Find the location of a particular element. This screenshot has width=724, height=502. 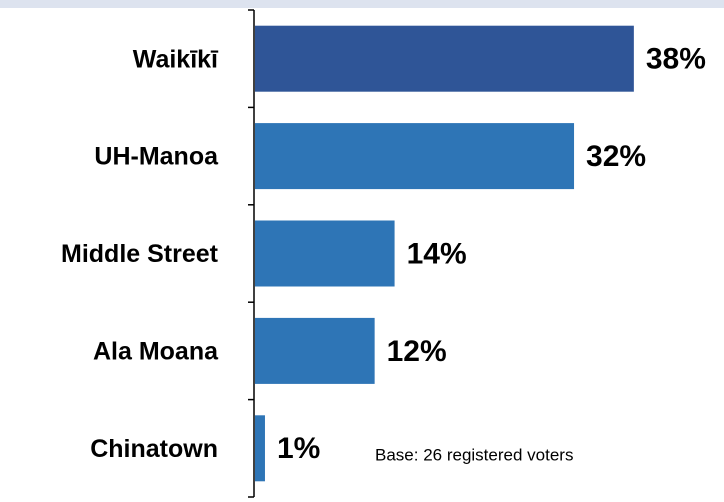

value-label: 1% is located at coordinates (298, 448).